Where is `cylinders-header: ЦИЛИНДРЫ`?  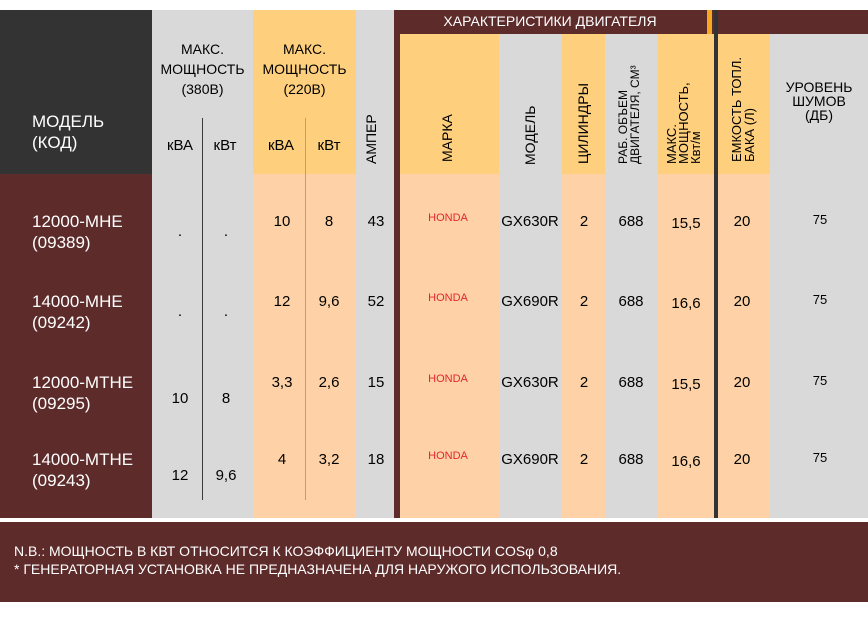
cylinders-header: ЦИЛИНДРЫ is located at coordinates (583, 123).